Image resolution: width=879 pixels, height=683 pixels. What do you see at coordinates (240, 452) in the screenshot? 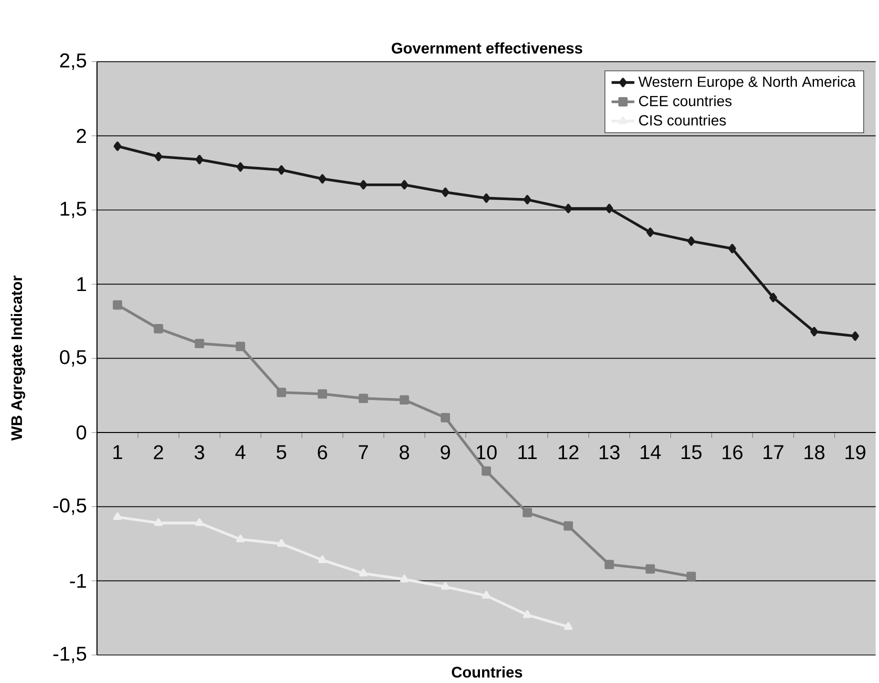
I see `x-tick-label: 4` at bounding box center [240, 452].